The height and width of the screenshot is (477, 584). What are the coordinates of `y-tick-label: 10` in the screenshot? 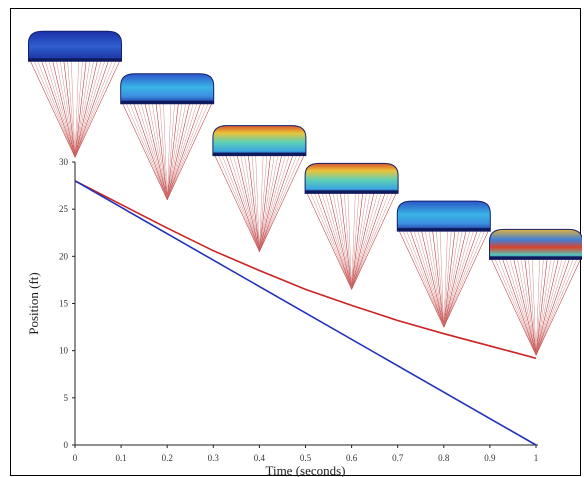 It's located at (64, 351).